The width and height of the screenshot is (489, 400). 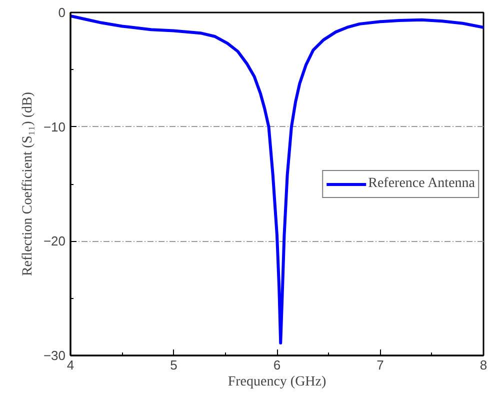 What do you see at coordinates (174, 365) in the screenshot?
I see `x-tick-label: 5` at bounding box center [174, 365].